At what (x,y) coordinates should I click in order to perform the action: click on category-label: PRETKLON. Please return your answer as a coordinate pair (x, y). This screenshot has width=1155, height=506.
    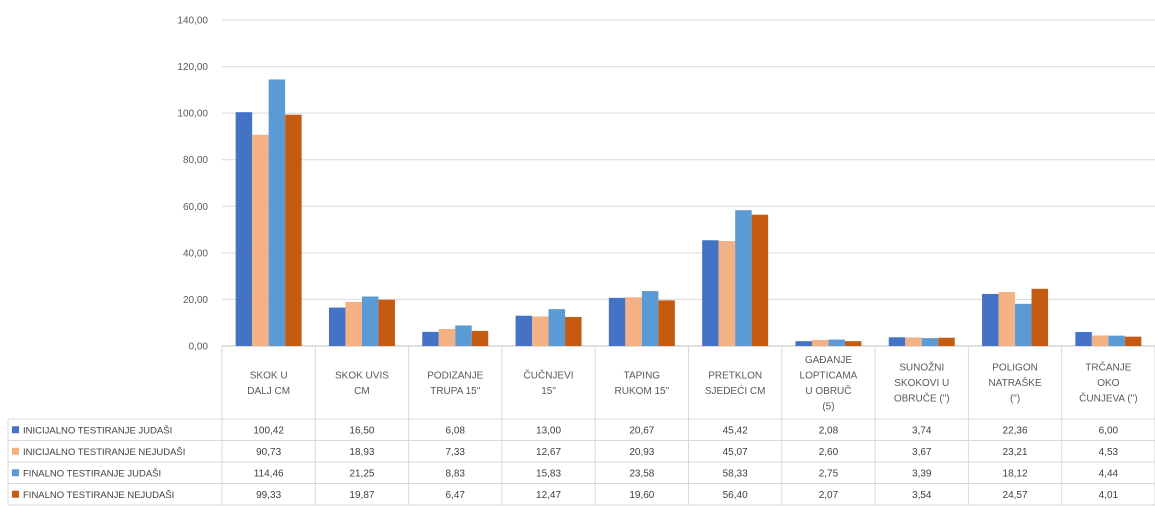
    Looking at the image, I should click on (735, 375).